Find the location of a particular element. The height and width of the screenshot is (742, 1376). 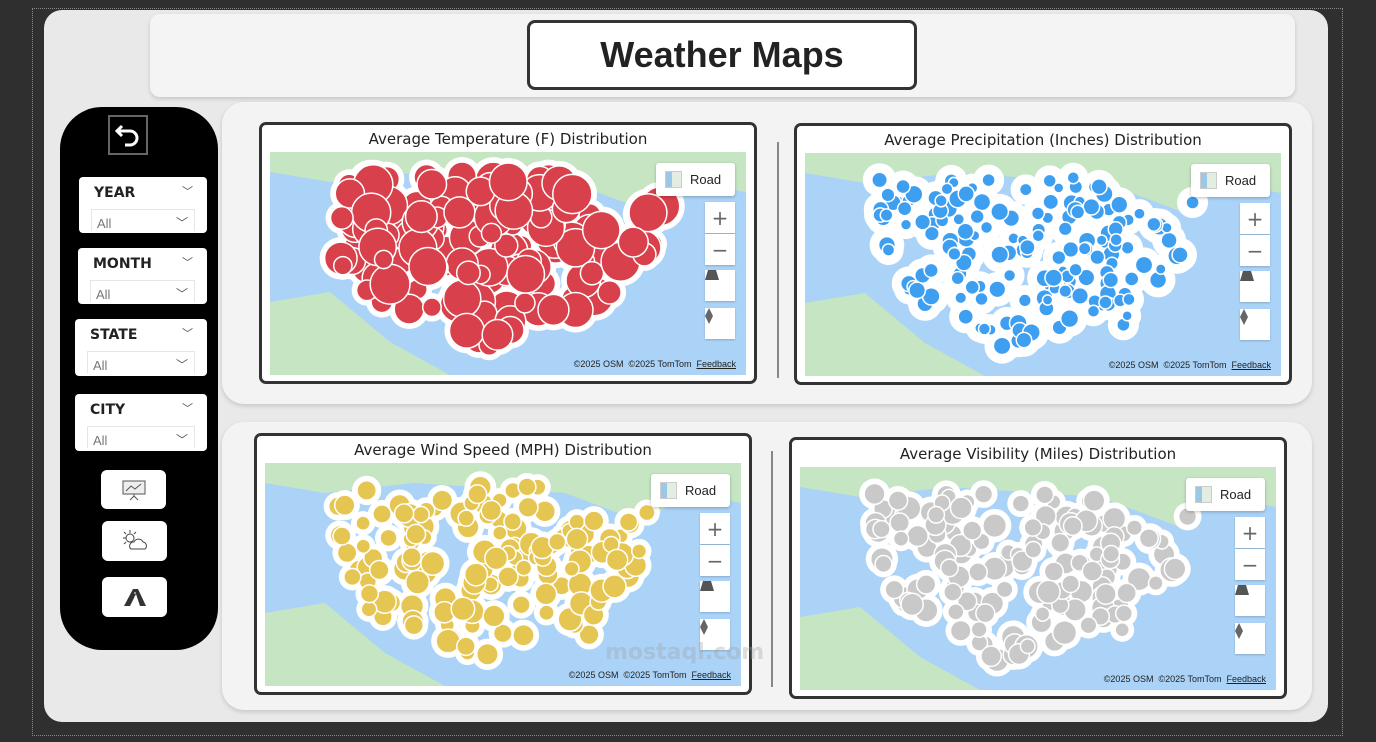

city-dropdown: All ﹀ is located at coordinates (141, 437).